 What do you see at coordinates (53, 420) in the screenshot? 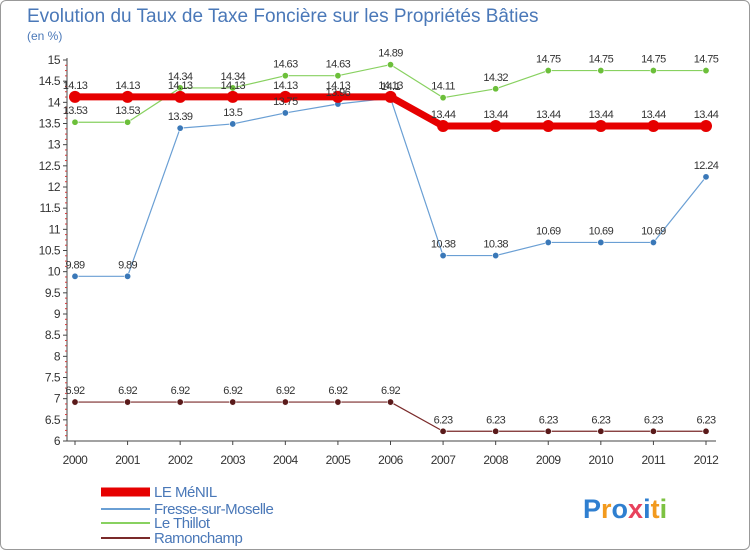
I see `y-tick-label: 6.5` at bounding box center [53, 420].